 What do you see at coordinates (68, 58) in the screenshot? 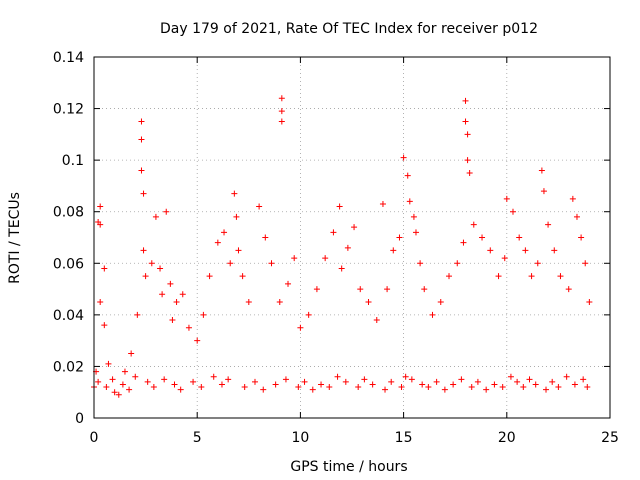
I see `y-tick-label: 0.14` at bounding box center [68, 58].